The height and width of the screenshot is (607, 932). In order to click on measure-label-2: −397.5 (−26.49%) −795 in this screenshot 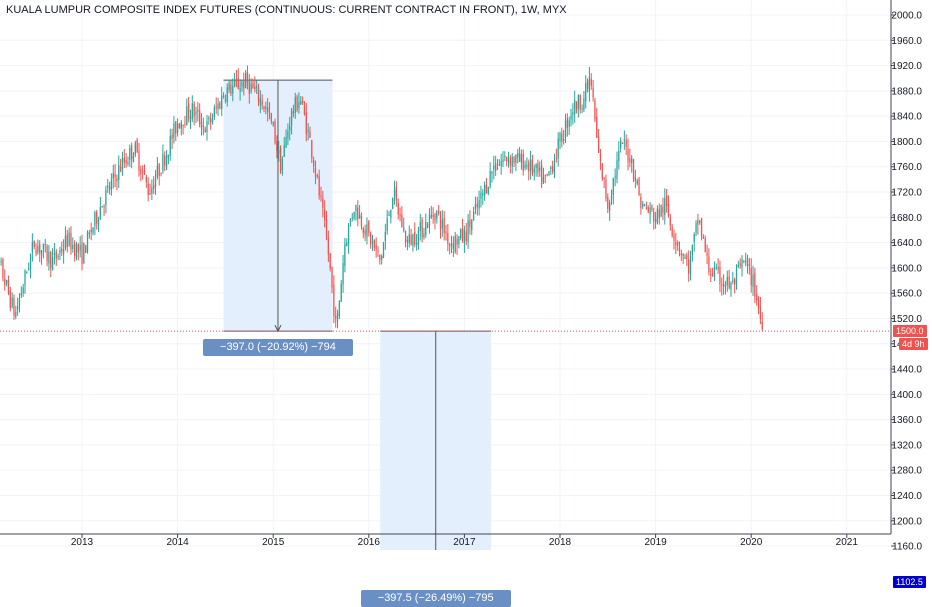, I will do `click(435, 598)`.